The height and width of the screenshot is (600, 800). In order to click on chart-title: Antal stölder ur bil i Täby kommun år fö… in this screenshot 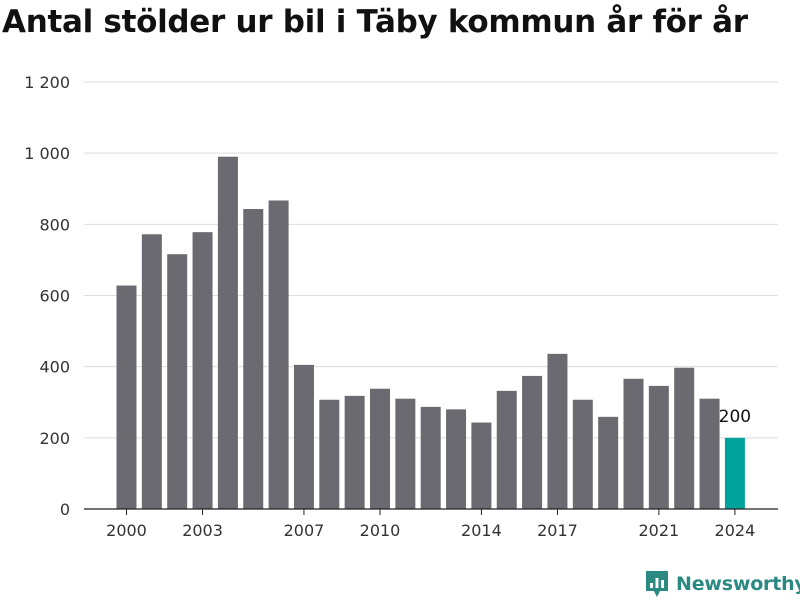, I will do `click(375, 22)`.